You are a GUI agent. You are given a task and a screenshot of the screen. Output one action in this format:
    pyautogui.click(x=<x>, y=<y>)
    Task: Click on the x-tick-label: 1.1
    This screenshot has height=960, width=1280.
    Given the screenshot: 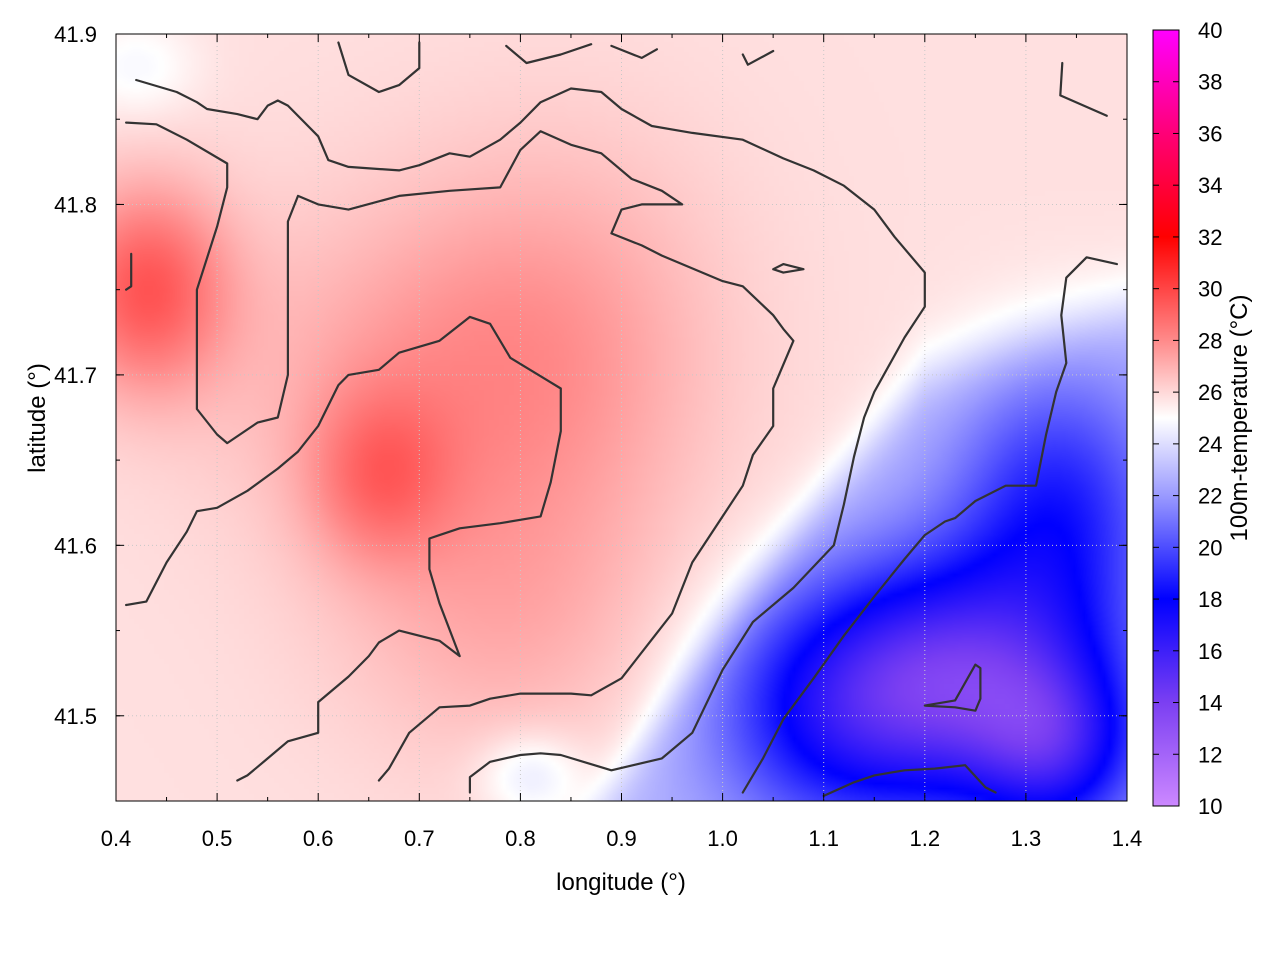 What is the action you would take?
    pyautogui.click(x=823, y=838)
    